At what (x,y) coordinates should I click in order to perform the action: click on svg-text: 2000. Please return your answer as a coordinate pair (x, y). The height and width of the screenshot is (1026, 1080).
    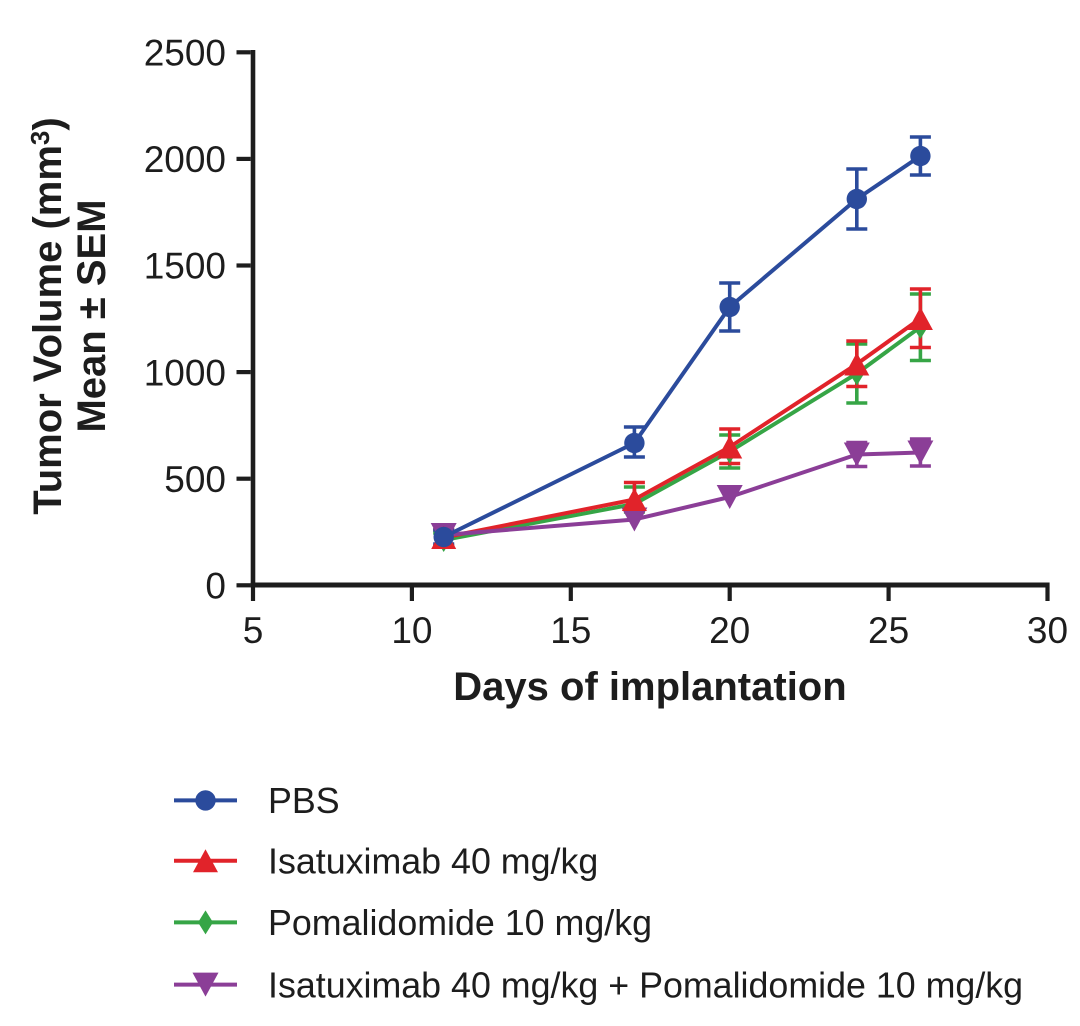
    Looking at the image, I should click on (185, 159).